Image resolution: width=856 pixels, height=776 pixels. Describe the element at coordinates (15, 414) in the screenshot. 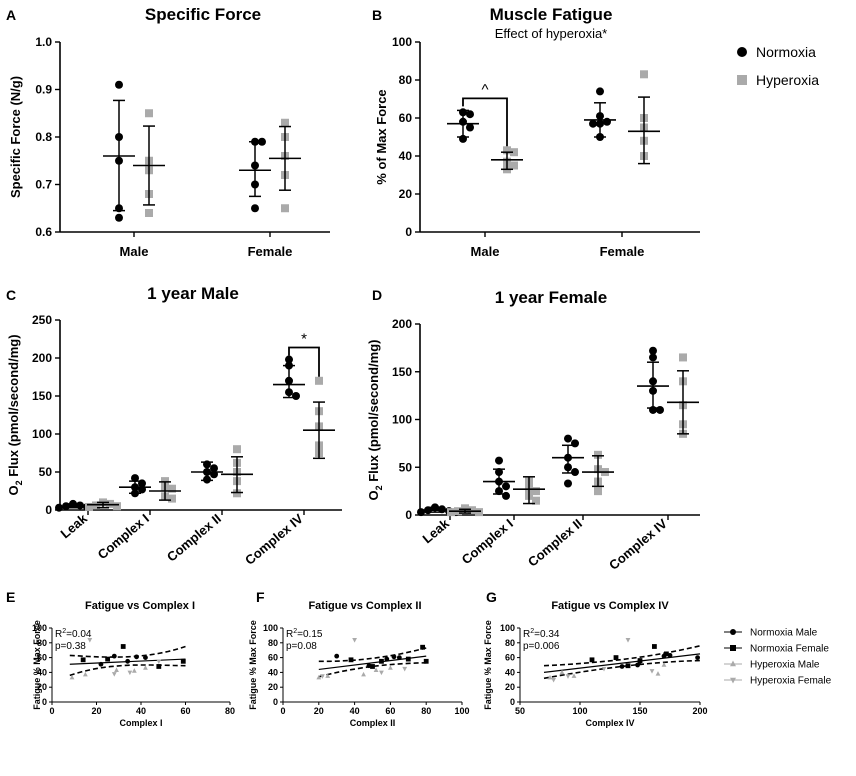

I see `y-axis-label: O2 Flux (pmol/second/mg)` at that location.